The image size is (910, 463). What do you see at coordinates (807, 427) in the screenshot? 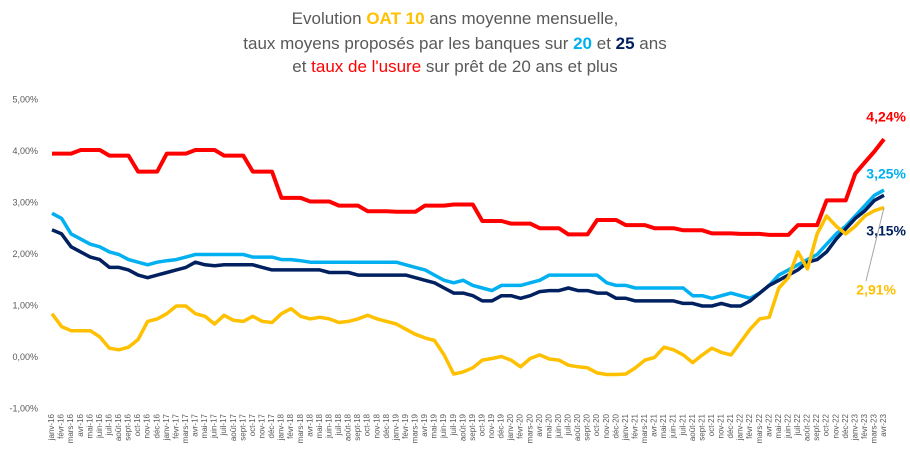
I see `x-tick-label: août-22` at bounding box center [807, 427].